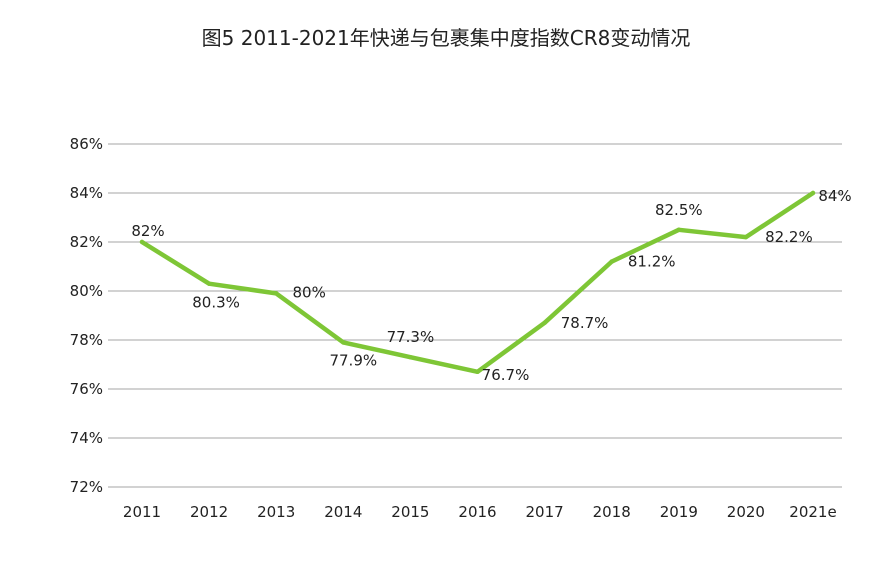 This screenshot has height=568, width=892. Describe the element at coordinates (812, 512) in the screenshot. I see `x-tick-label: 2021e` at that location.